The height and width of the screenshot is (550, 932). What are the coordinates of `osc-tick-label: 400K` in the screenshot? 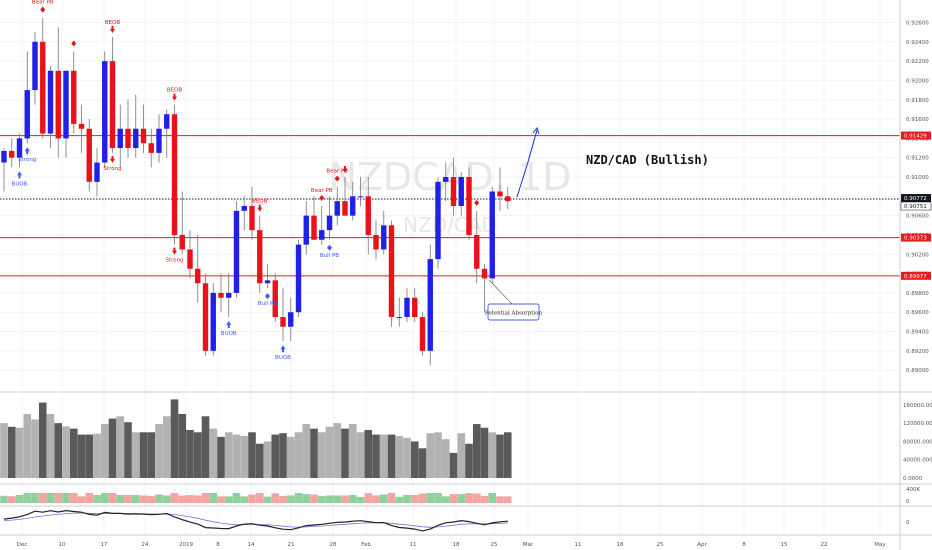 It's located at (913, 490).